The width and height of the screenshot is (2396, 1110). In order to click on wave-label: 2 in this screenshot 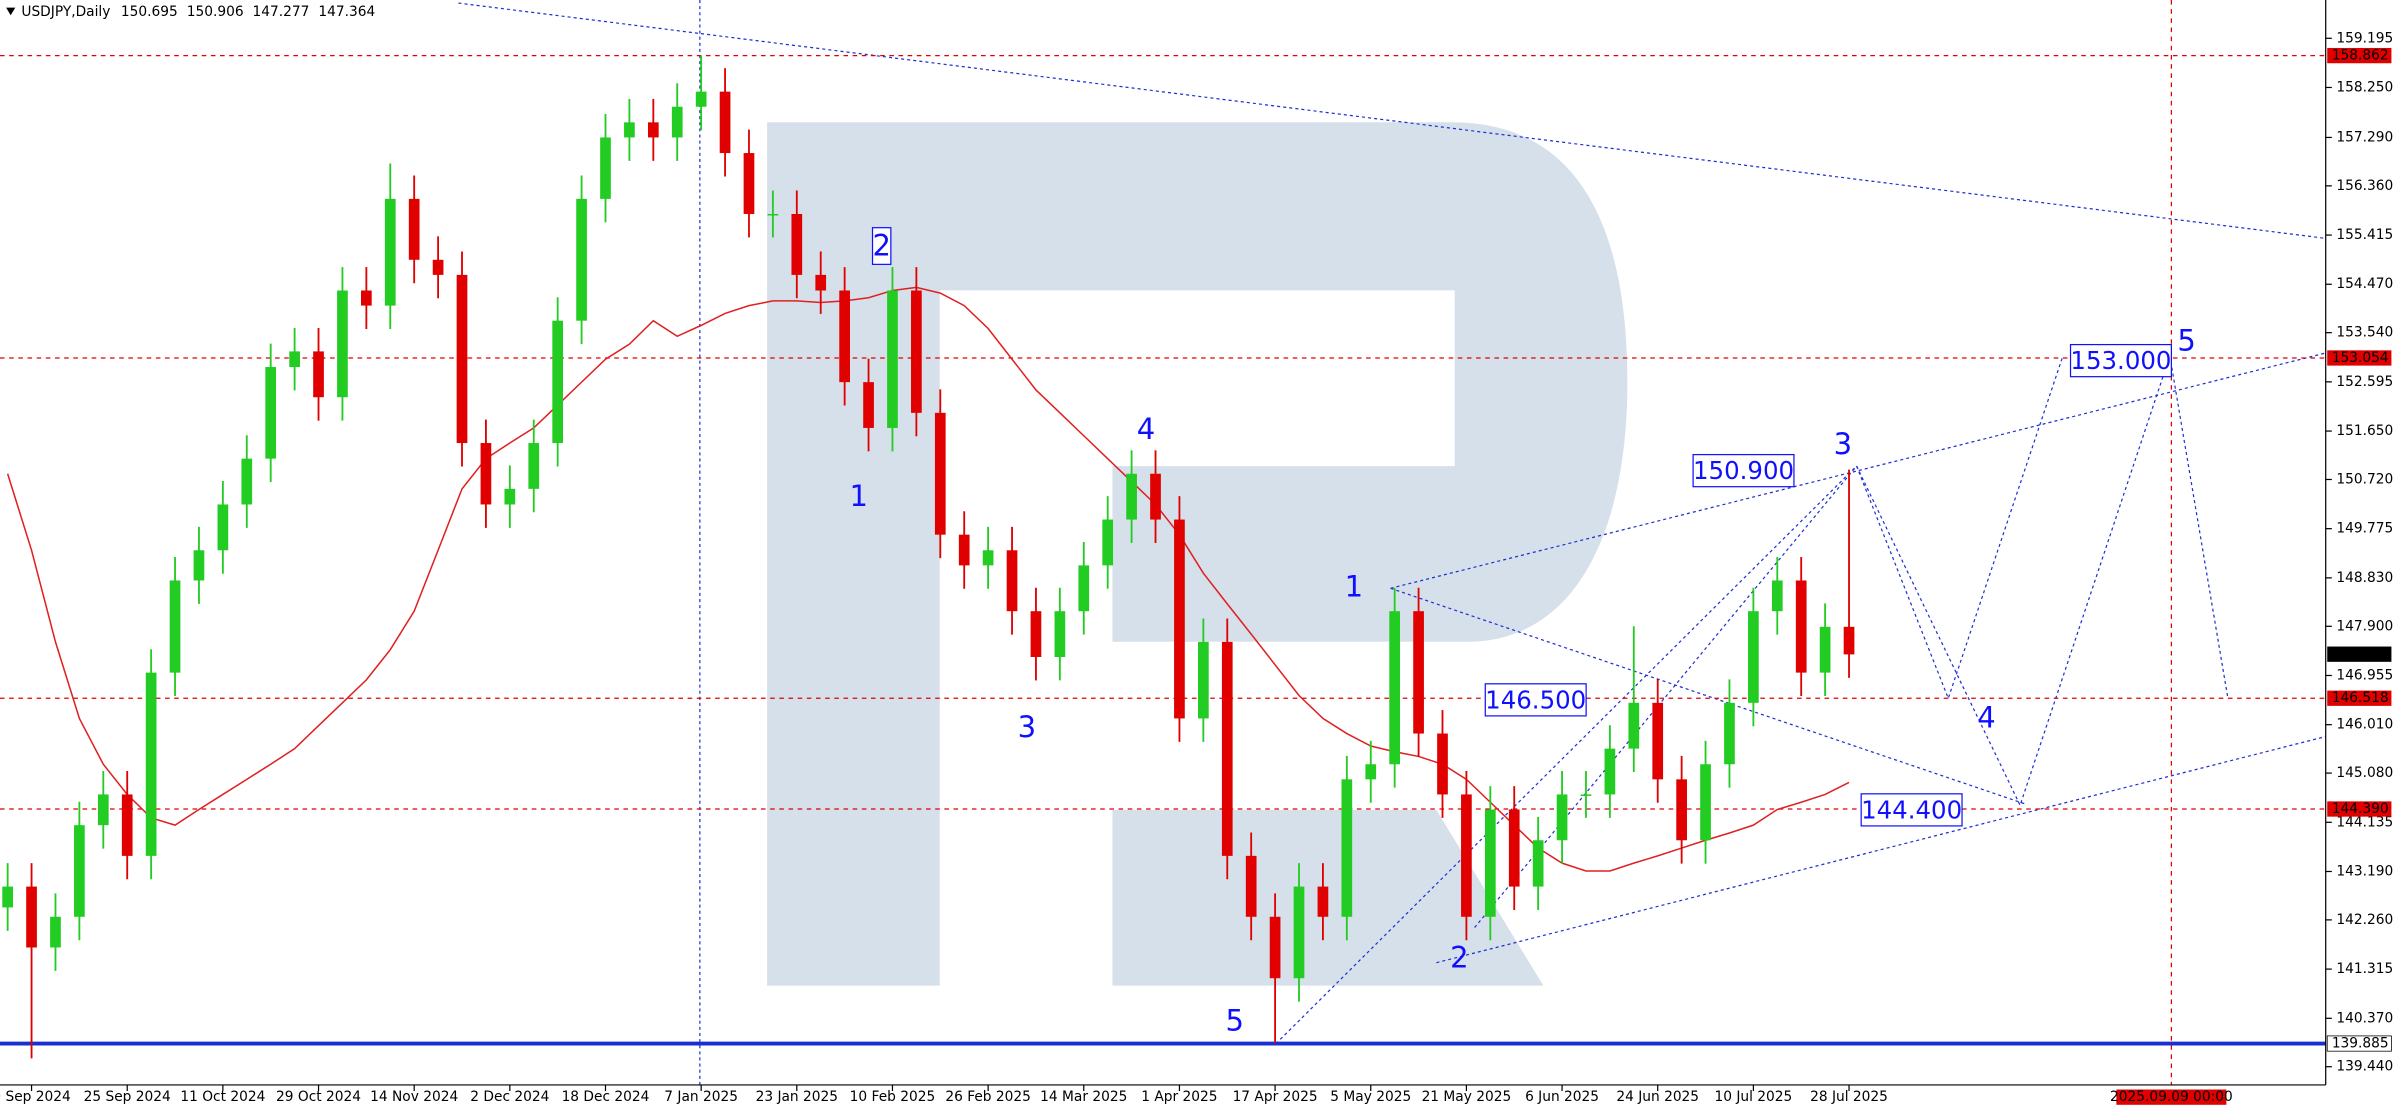, I will do `click(881, 246)`.